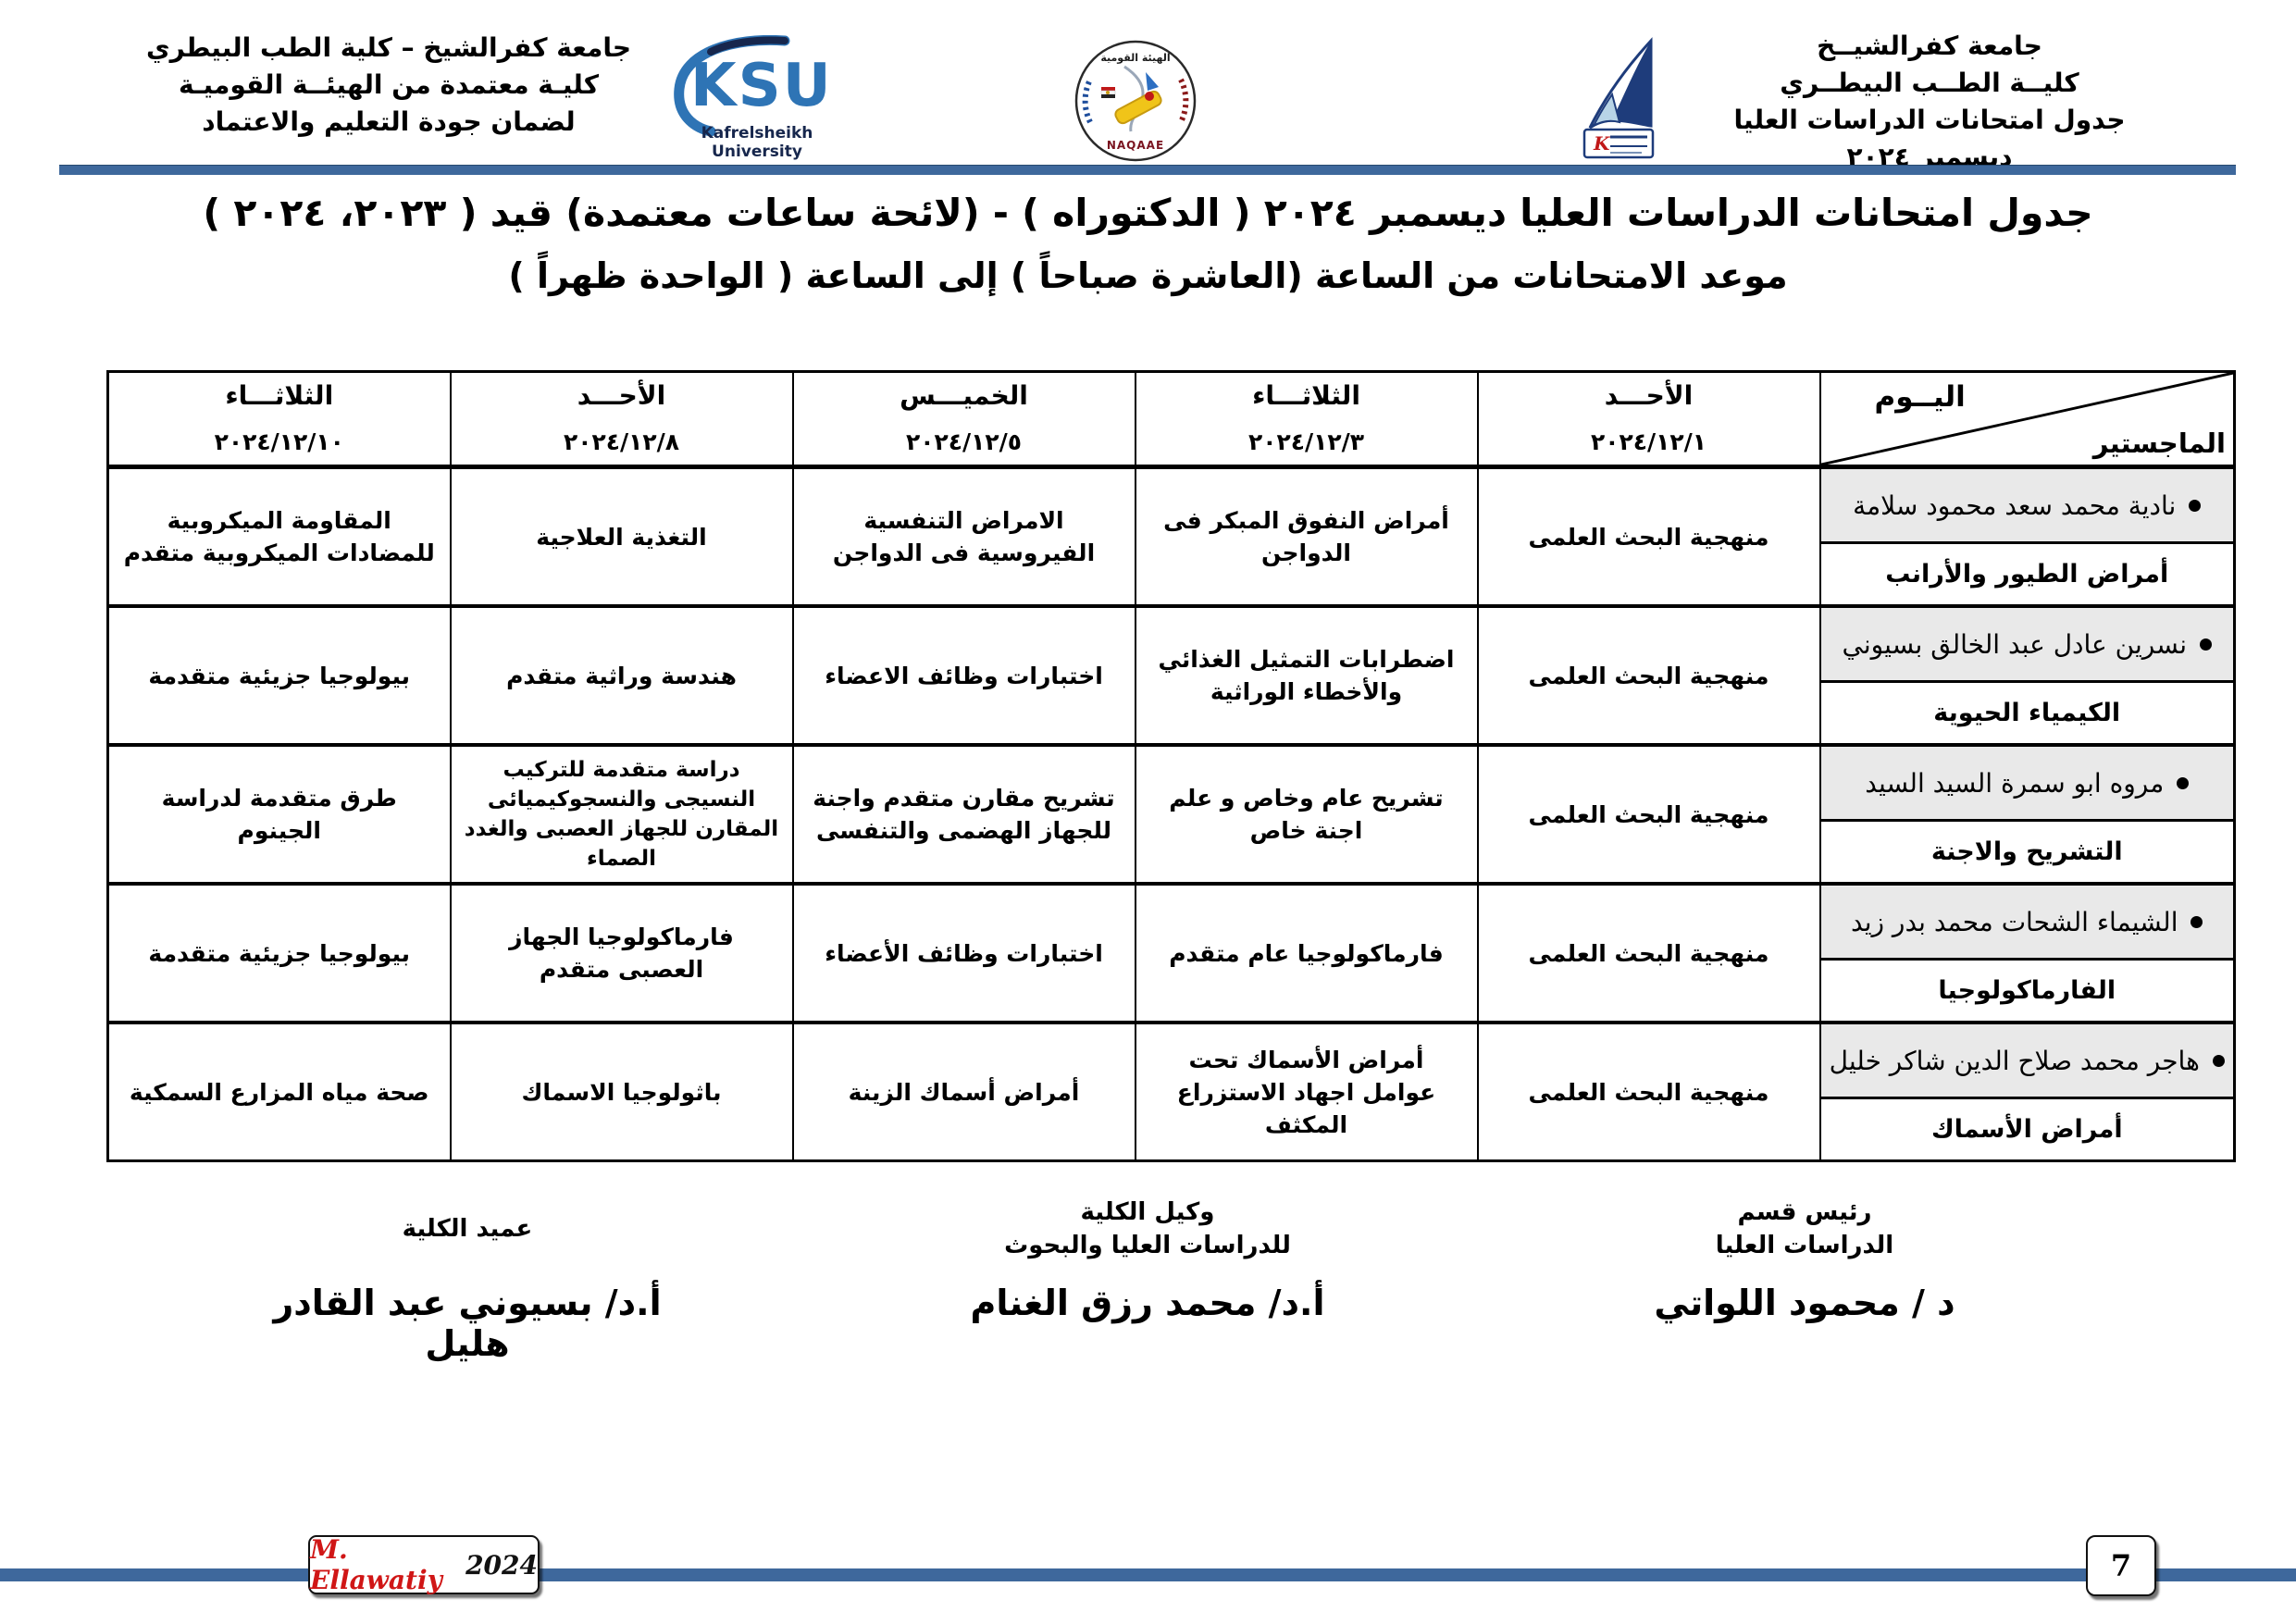  I want to click on day-date: ٢٠٢٤/١٢/٨, so click(622, 441).